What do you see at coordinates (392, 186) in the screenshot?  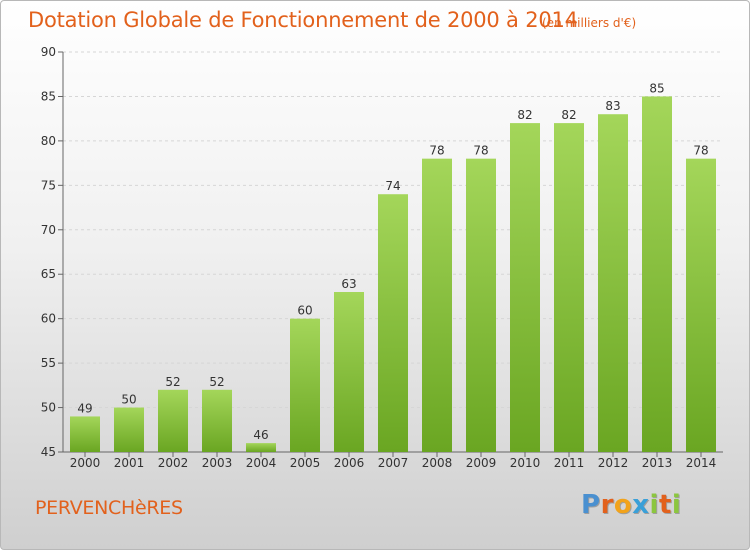 I see `data-label: 74` at bounding box center [392, 186].